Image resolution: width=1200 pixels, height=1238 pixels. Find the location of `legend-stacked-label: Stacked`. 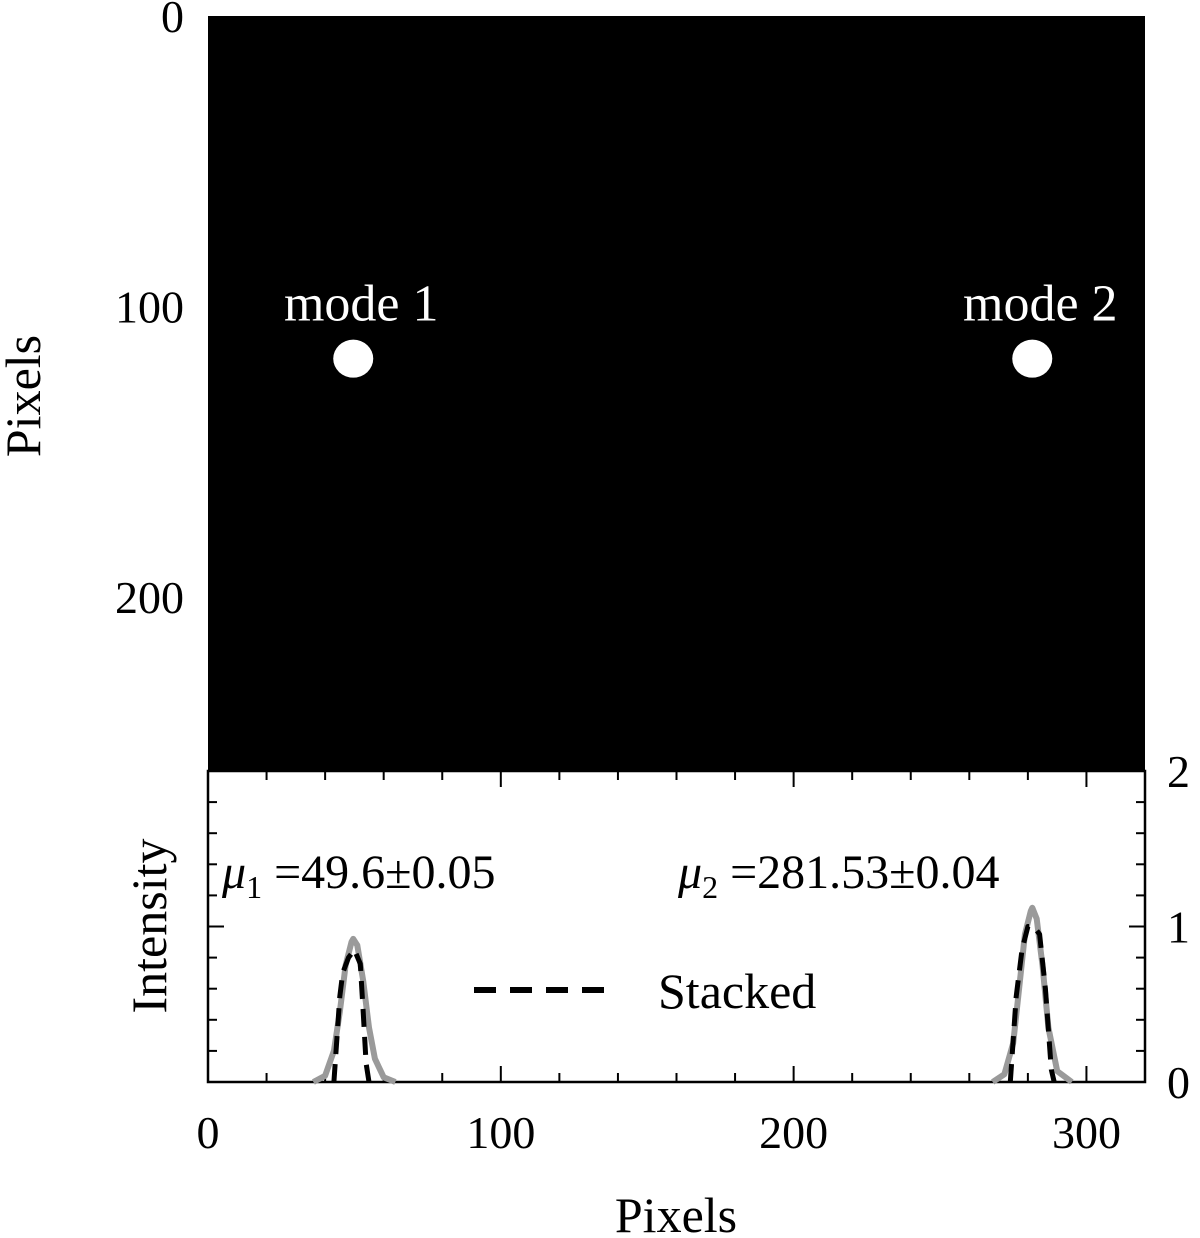

legend-stacked-label: Stacked is located at coordinates (737, 991).